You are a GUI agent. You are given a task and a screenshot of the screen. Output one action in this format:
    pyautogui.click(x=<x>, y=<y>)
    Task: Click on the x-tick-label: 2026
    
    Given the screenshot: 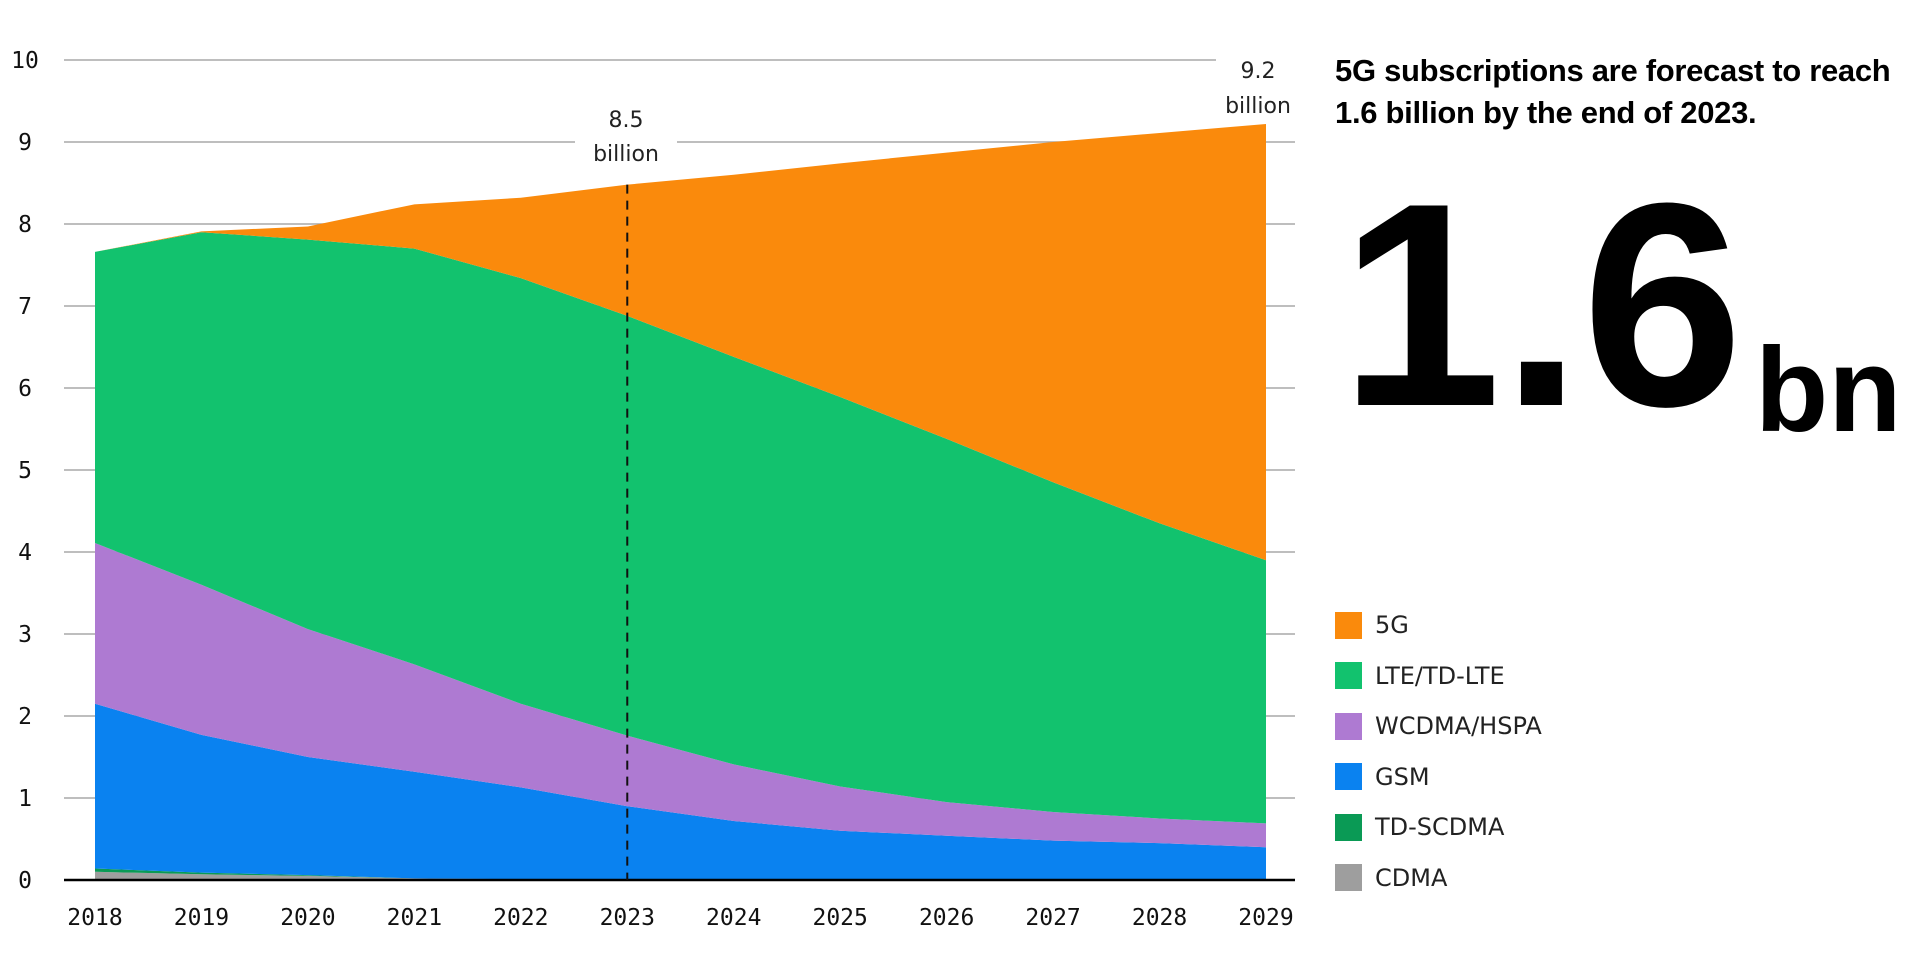 What is the action you would take?
    pyautogui.click(x=946, y=918)
    